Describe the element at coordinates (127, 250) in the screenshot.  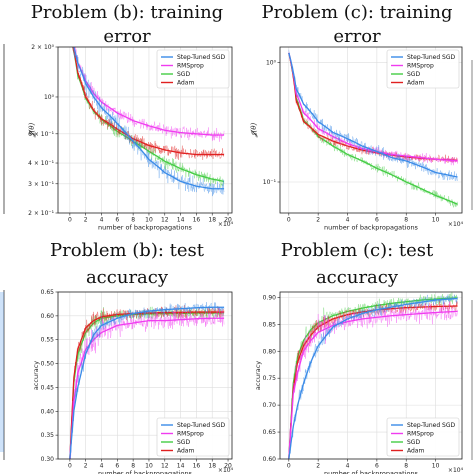
I see `chart-title-line: Problem (b): test` at that location.